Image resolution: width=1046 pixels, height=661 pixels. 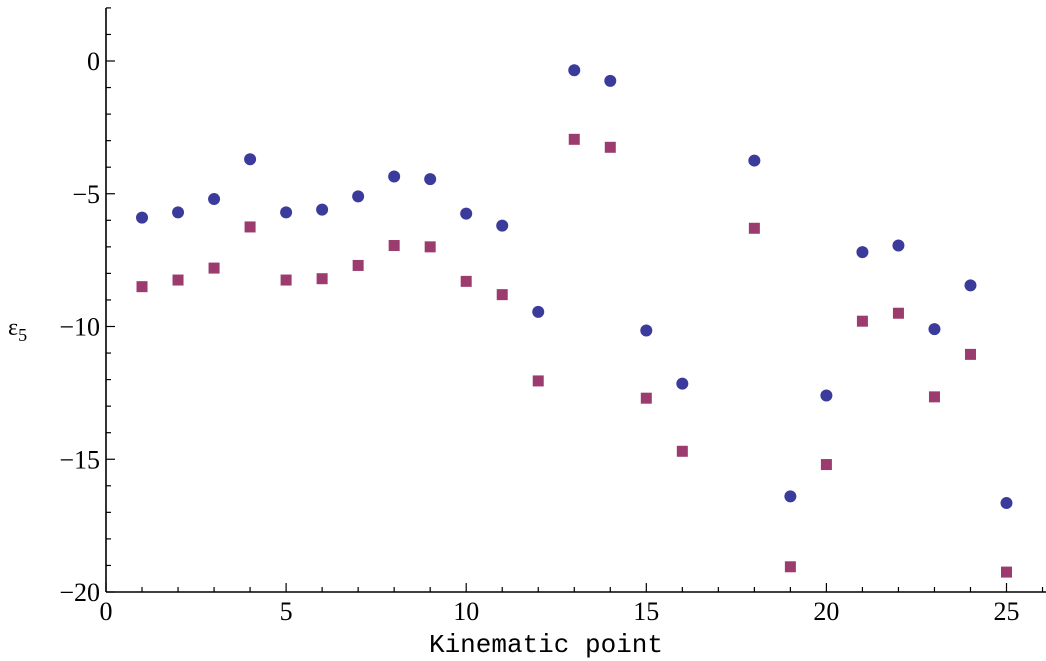 I want to click on x-tick-label: 5, so click(x=286, y=611).